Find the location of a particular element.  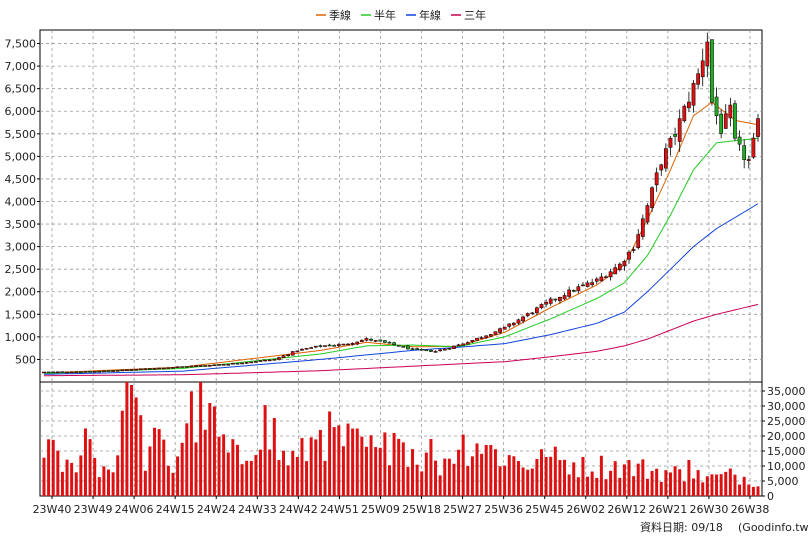

source-label: (Goodinfo.tw) is located at coordinates (773, 527).